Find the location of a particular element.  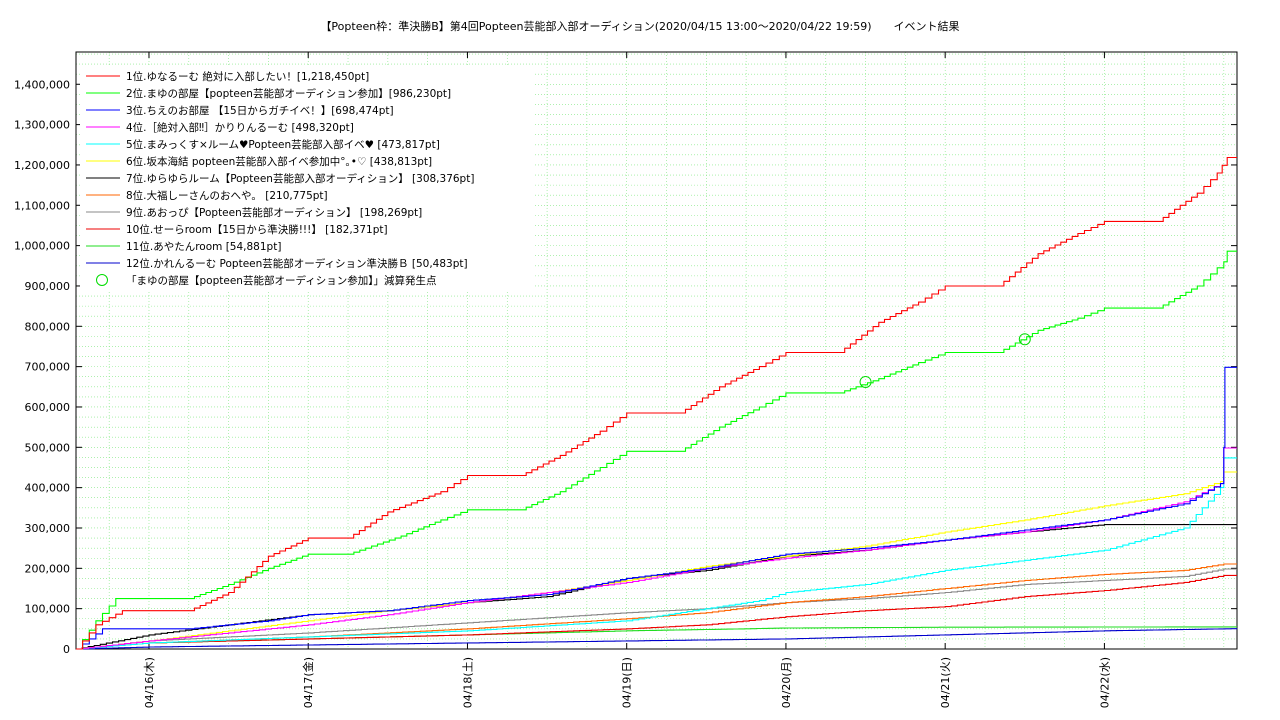

y-tick-label: 1,200,000 is located at coordinates (42, 165).